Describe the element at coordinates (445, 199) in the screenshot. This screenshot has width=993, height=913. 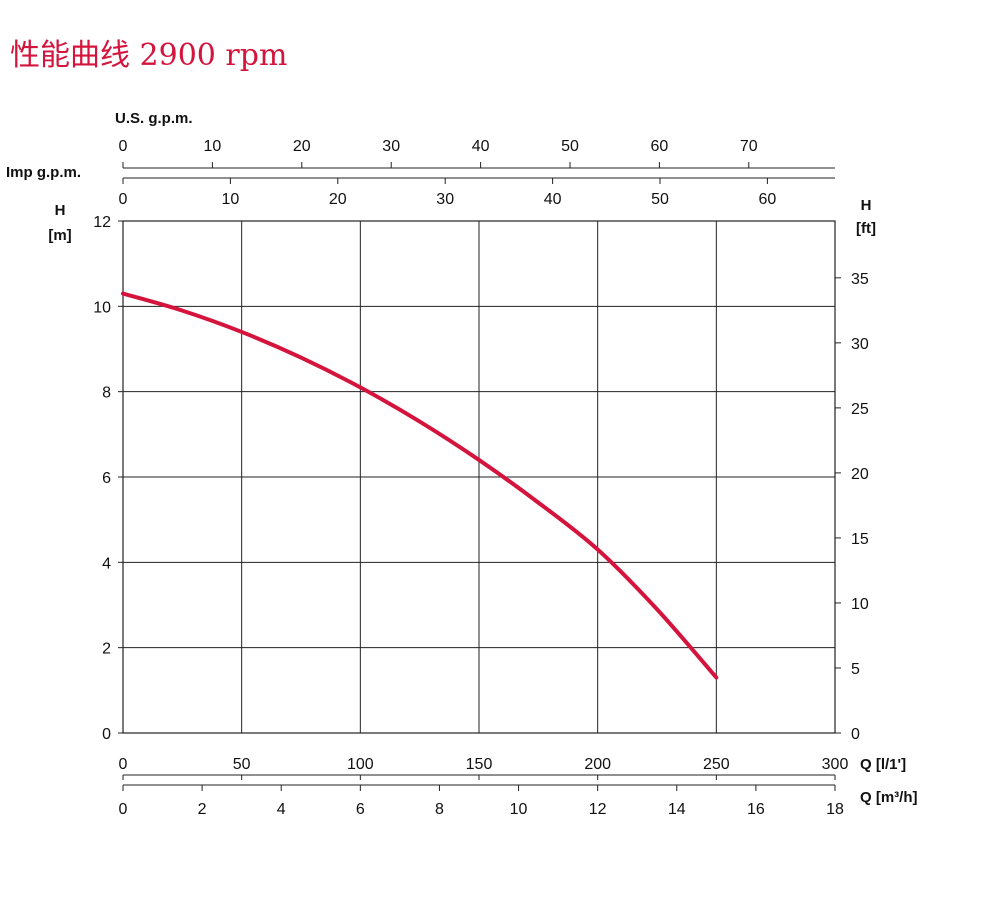
I see `x-top-imp-tick-label: 30` at that location.